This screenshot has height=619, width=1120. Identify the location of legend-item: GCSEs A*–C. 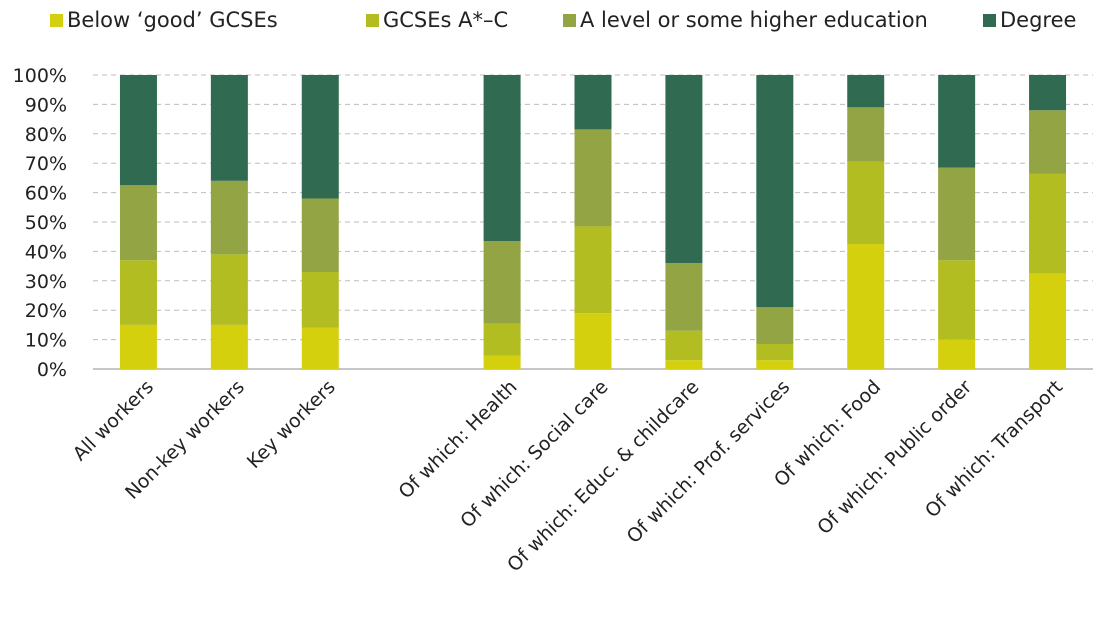
(437, 20).